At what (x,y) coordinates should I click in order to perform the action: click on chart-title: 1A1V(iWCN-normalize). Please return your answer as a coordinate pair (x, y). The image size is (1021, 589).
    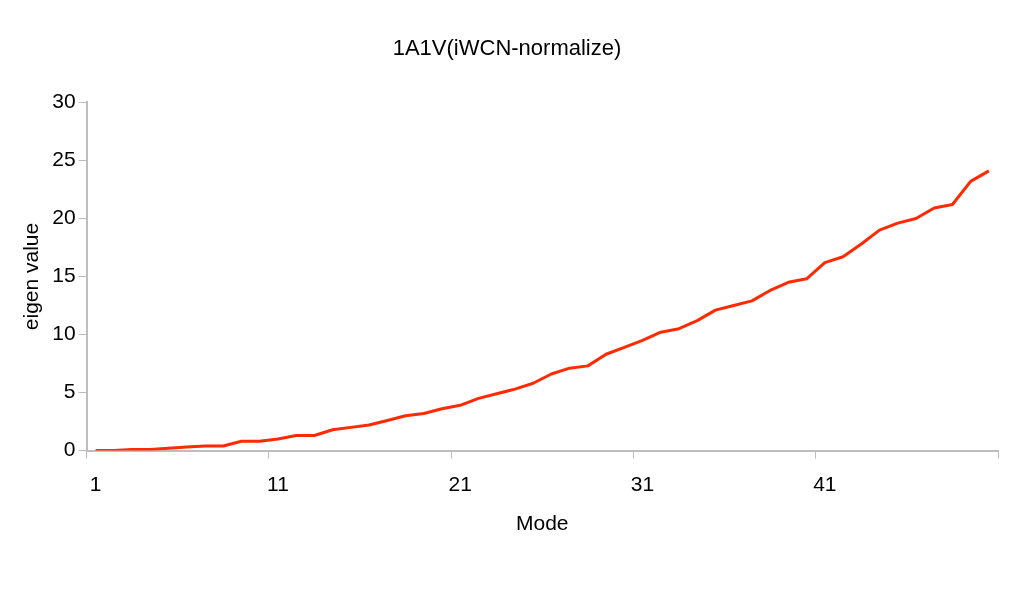
    Looking at the image, I should click on (507, 48).